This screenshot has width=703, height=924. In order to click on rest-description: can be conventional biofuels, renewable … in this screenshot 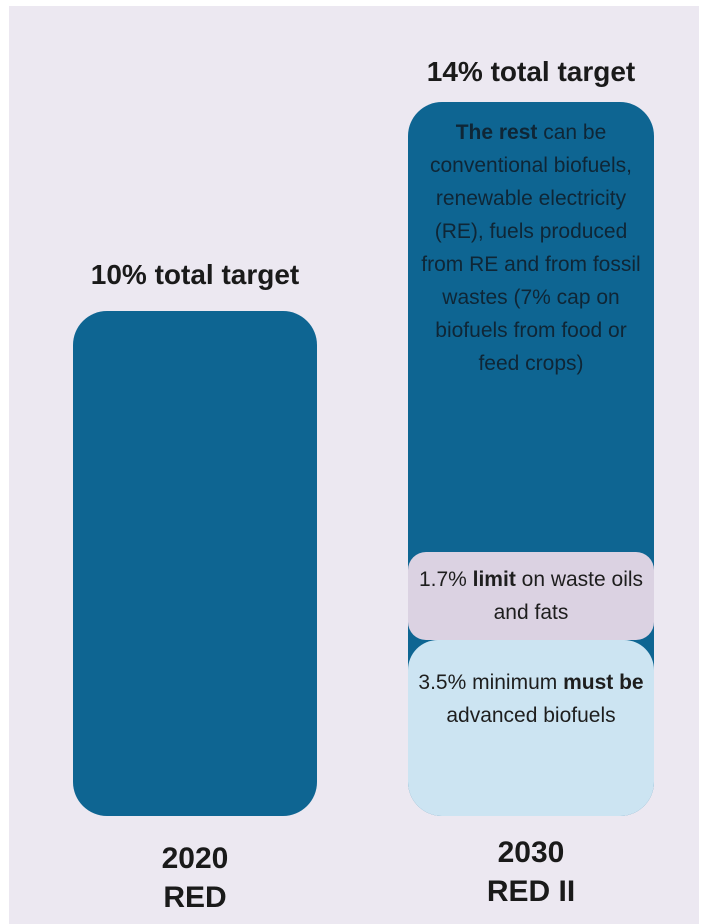, I will do `click(531, 248)`.